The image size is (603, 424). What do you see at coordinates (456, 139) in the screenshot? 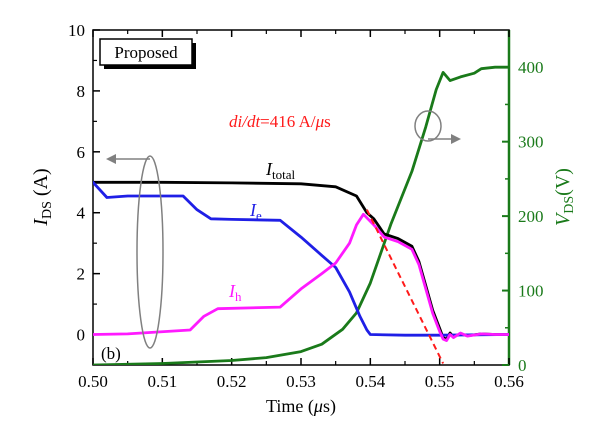
I see `right-arrow-head` at bounding box center [456, 139].